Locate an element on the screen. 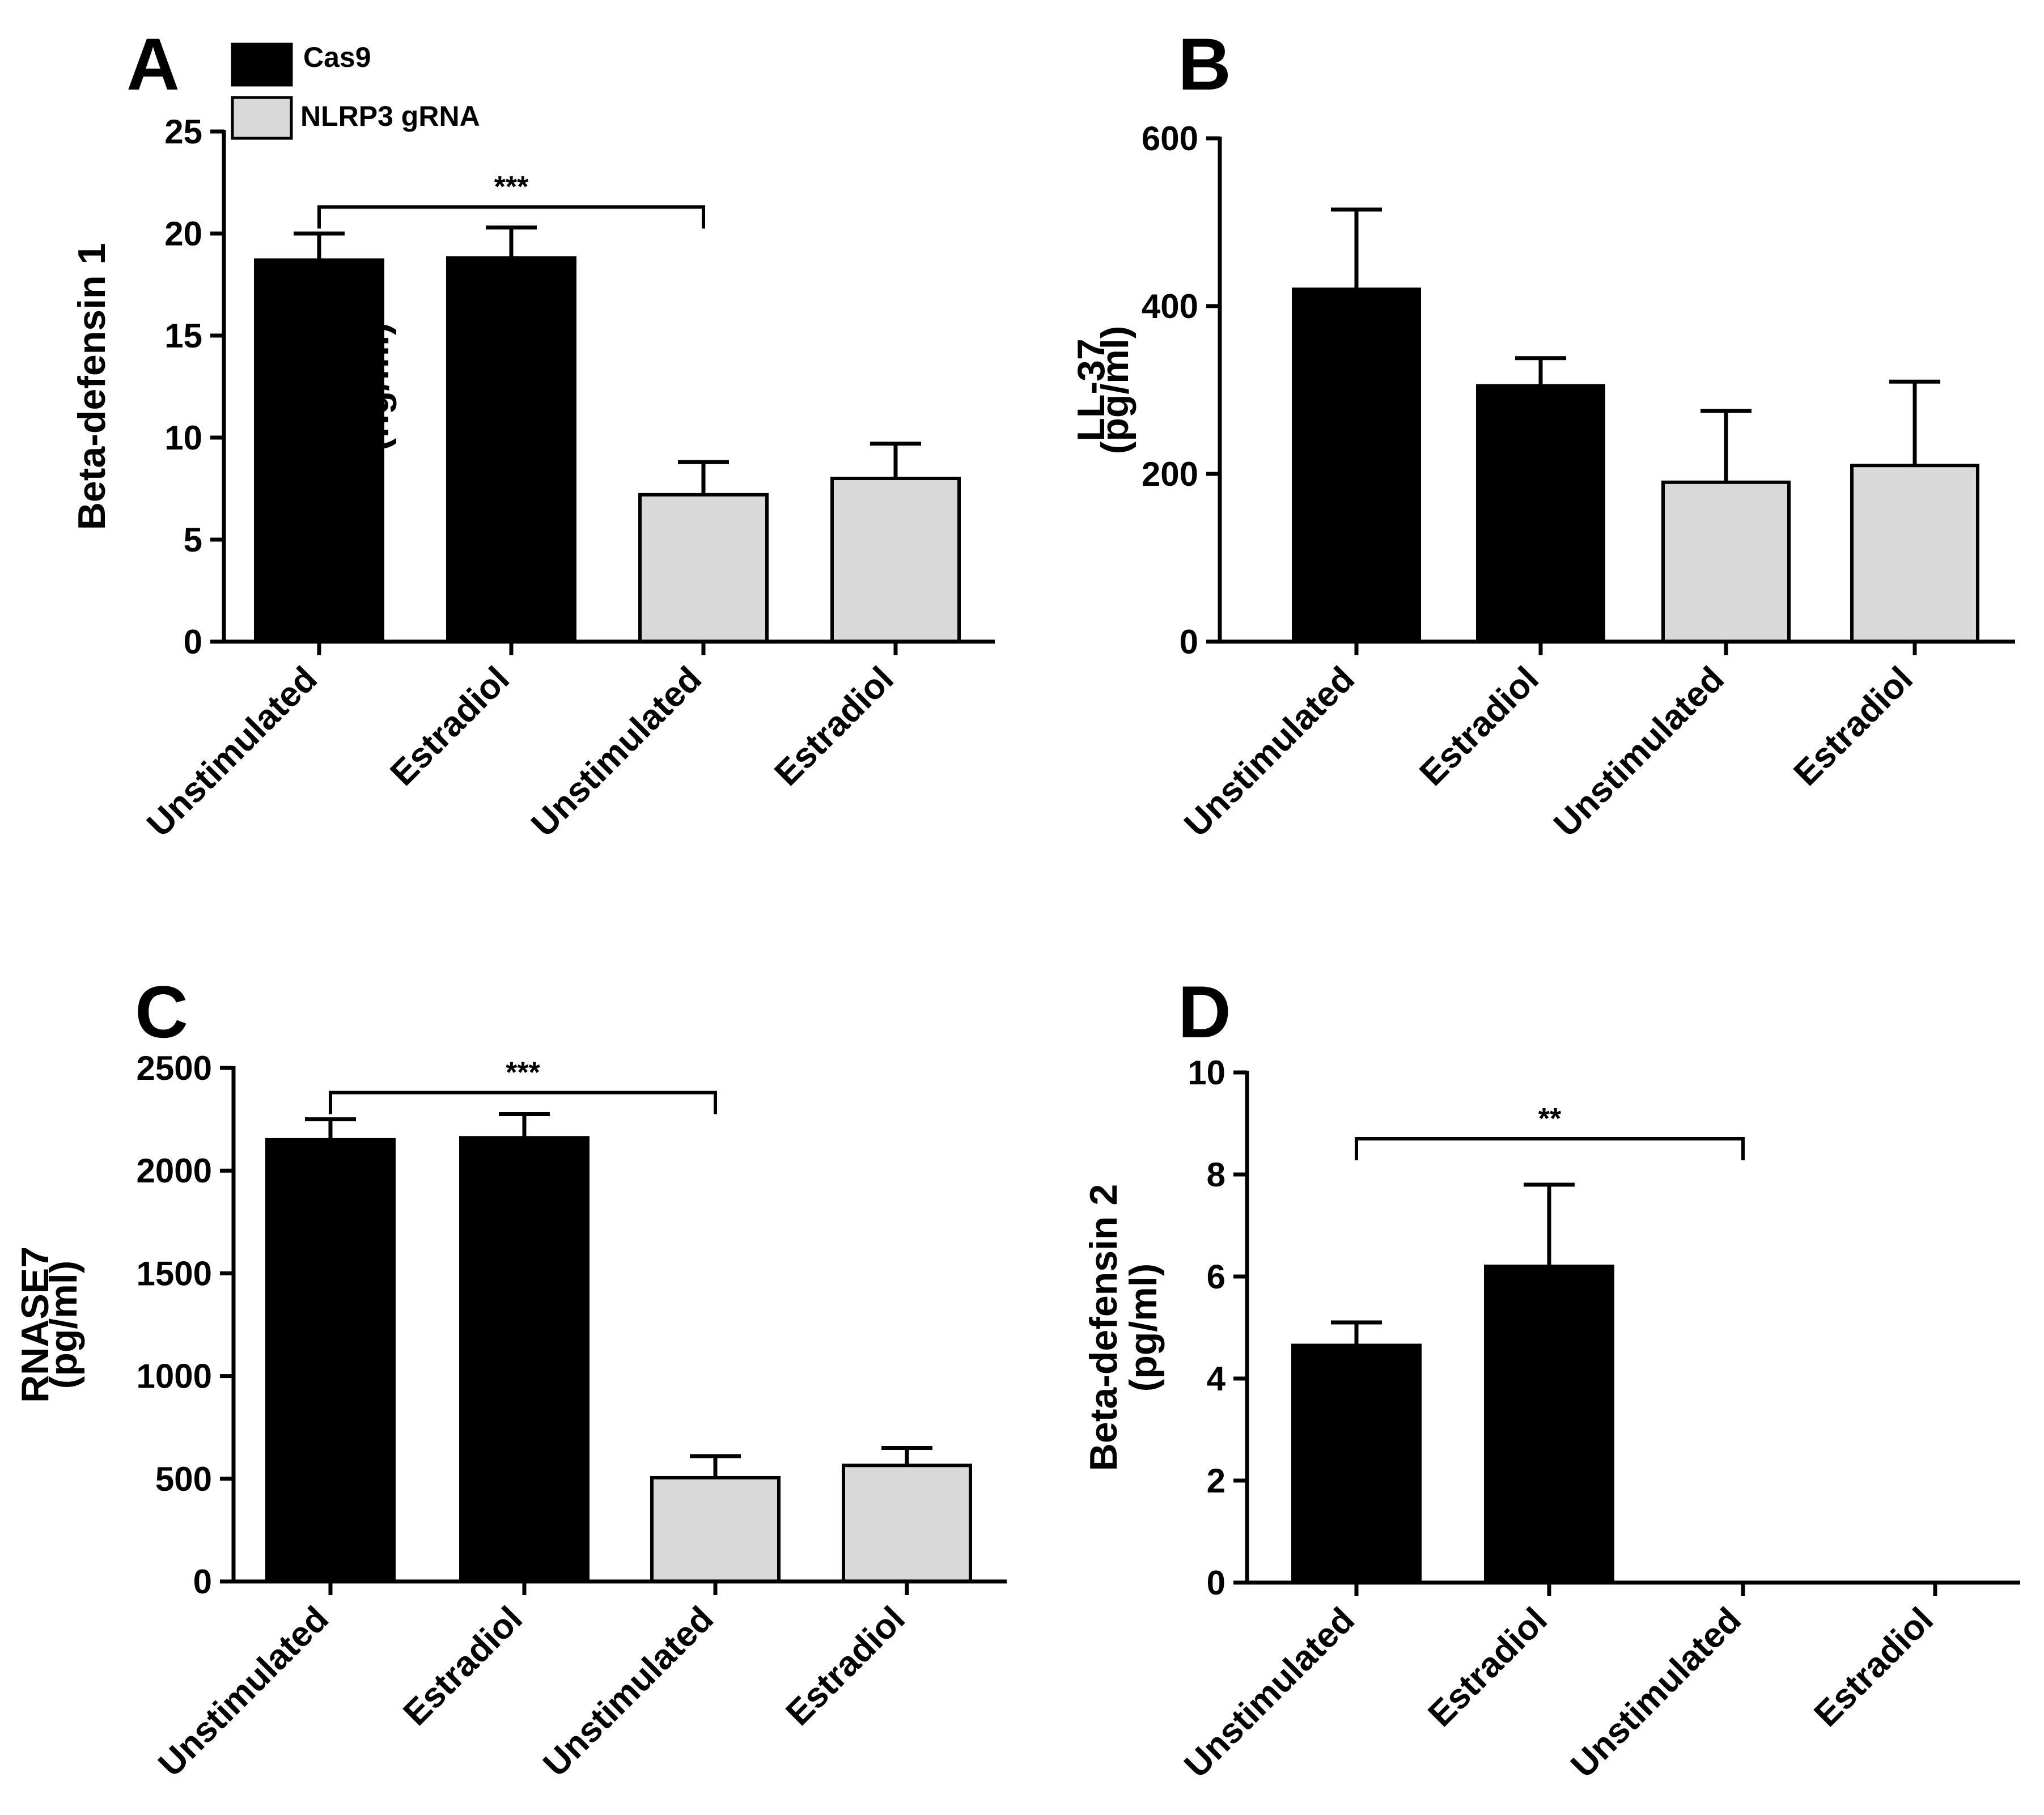  legend-swatch-cas9 is located at coordinates (262, 65).